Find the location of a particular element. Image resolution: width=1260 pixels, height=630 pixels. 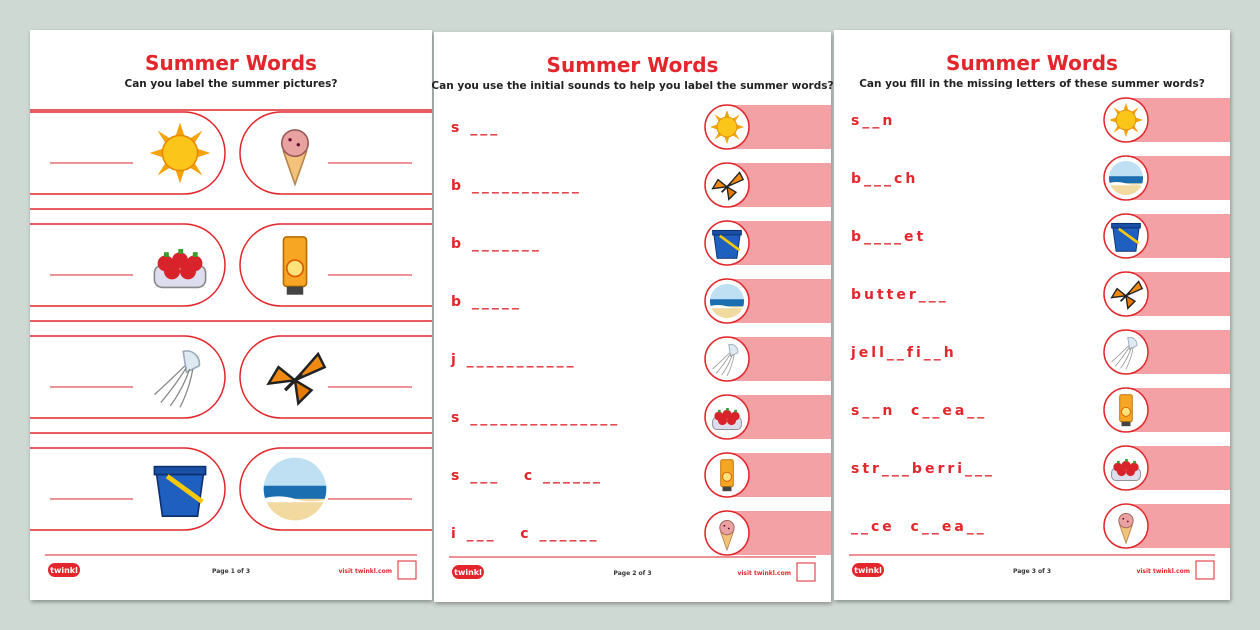

page-number: Page 3 of 3 is located at coordinates (1032, 571).